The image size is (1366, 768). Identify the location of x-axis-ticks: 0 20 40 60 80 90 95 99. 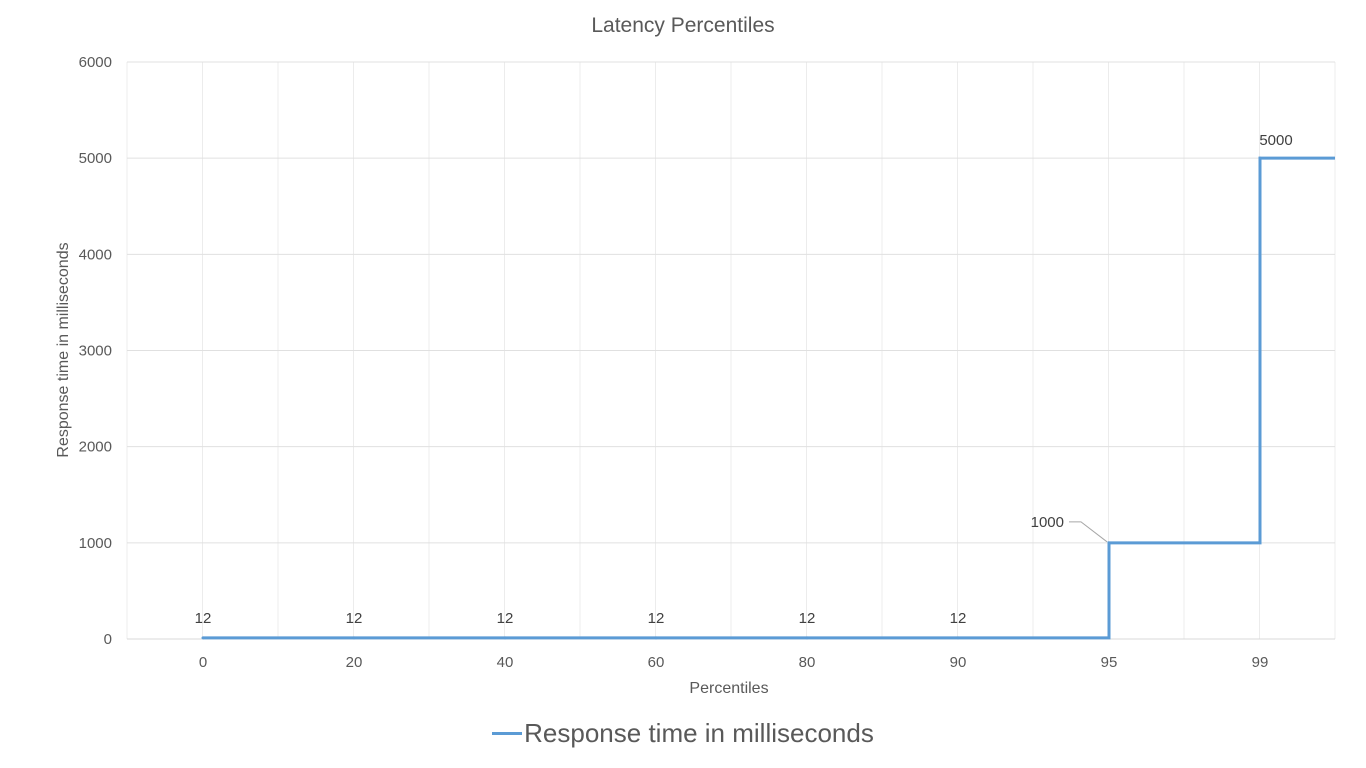
(734, 662).